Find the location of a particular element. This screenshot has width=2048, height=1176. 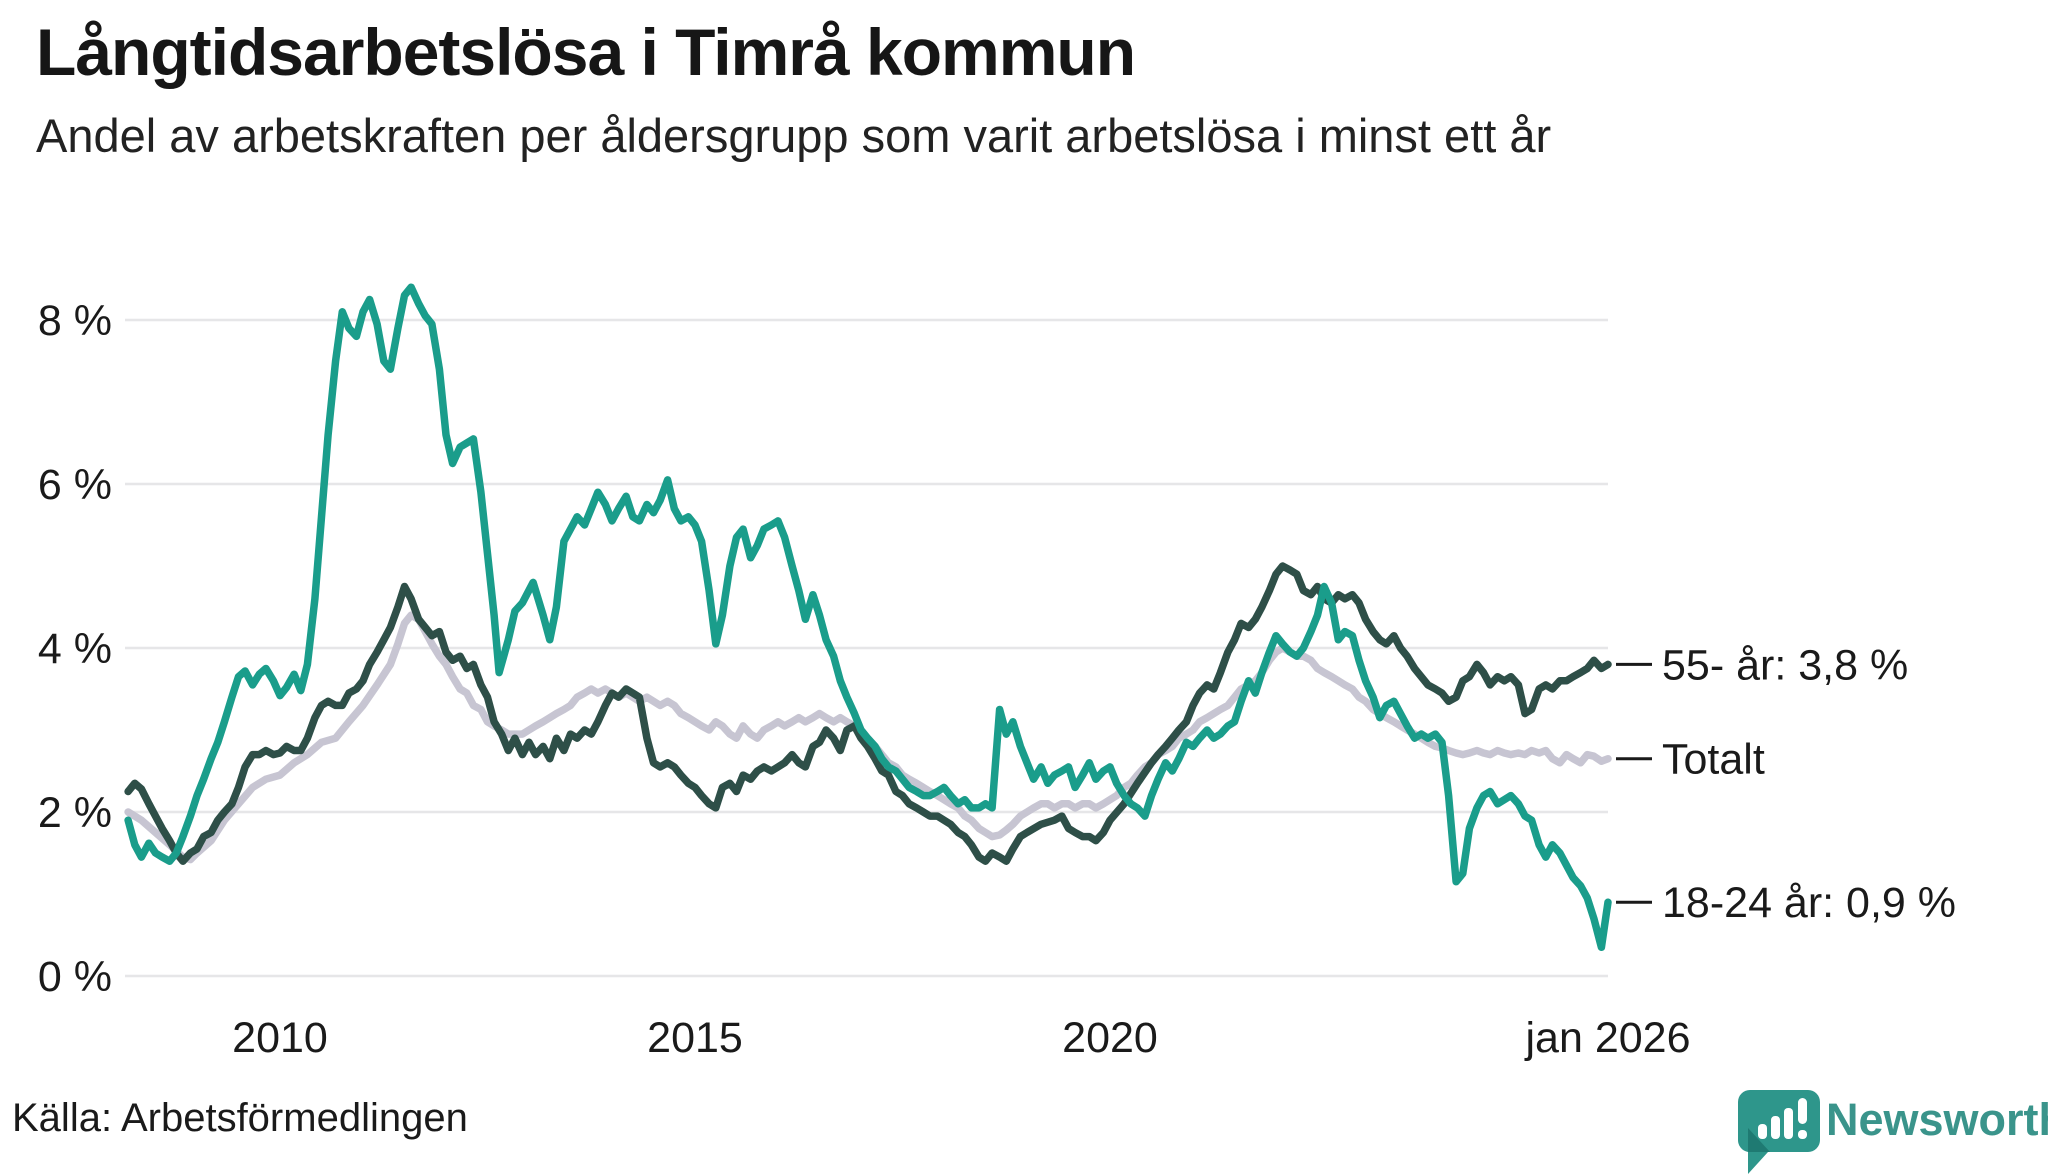

y-tick-label: 2 % is located at coordinates (75, 813).